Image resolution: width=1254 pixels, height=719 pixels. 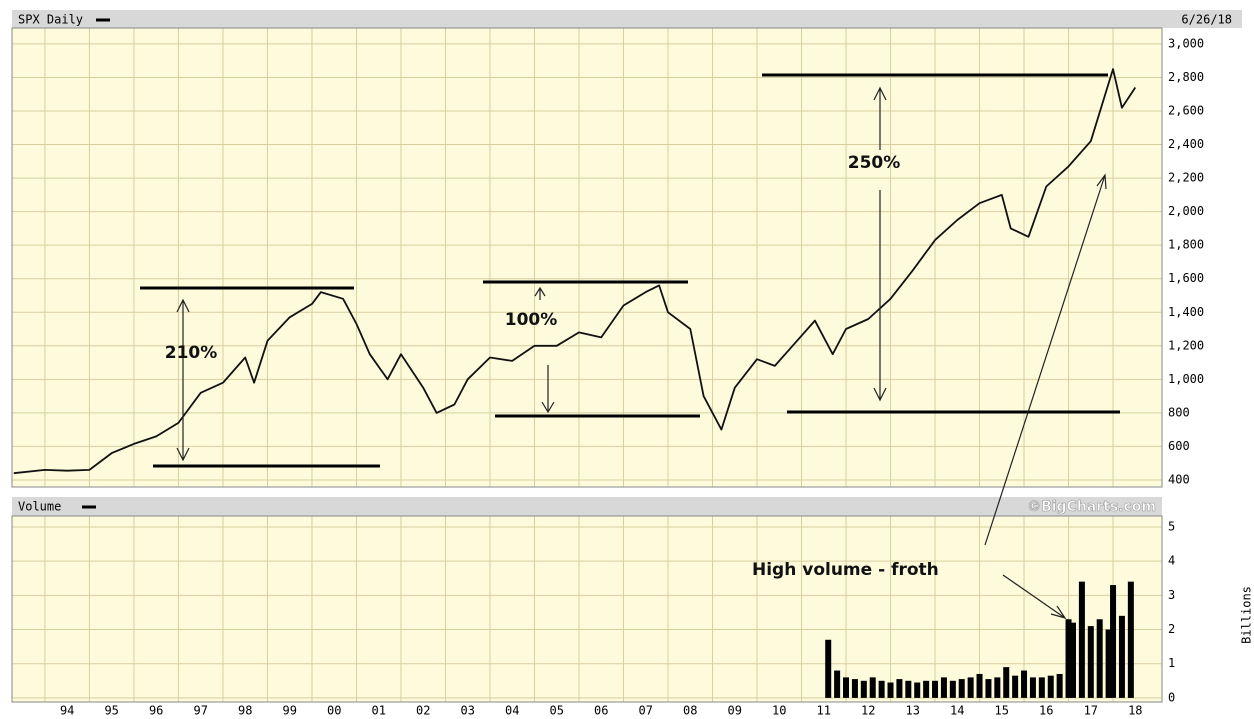 What do you see at coordinates (39, 507) in the screenshot?
I see `volume-title: Volume` at bounding box center [39, 507].